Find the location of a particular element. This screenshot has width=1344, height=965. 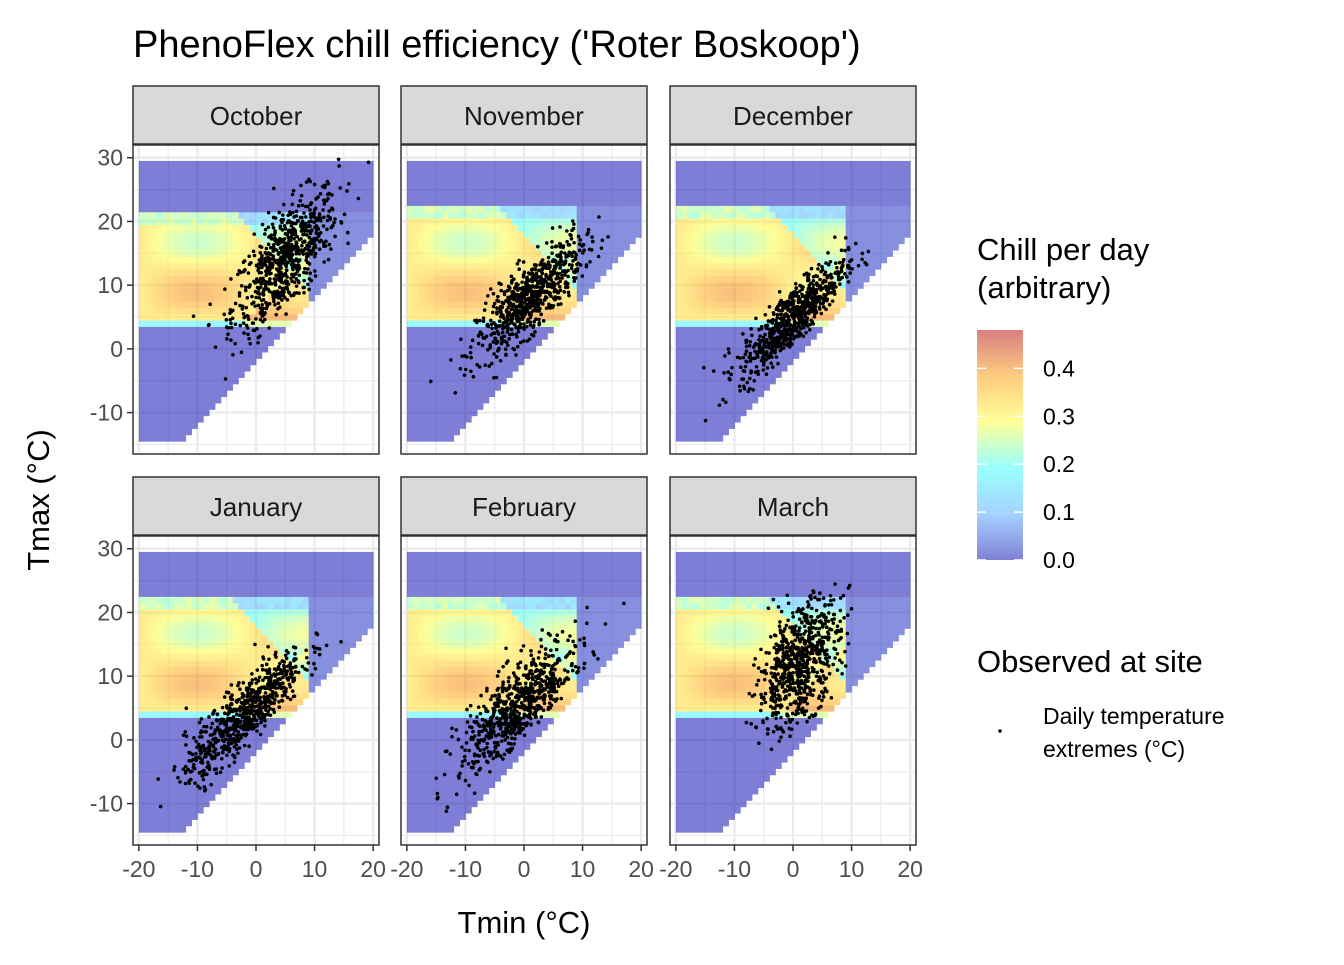

facet-strip-label: October is located at coordinates (256, 116).